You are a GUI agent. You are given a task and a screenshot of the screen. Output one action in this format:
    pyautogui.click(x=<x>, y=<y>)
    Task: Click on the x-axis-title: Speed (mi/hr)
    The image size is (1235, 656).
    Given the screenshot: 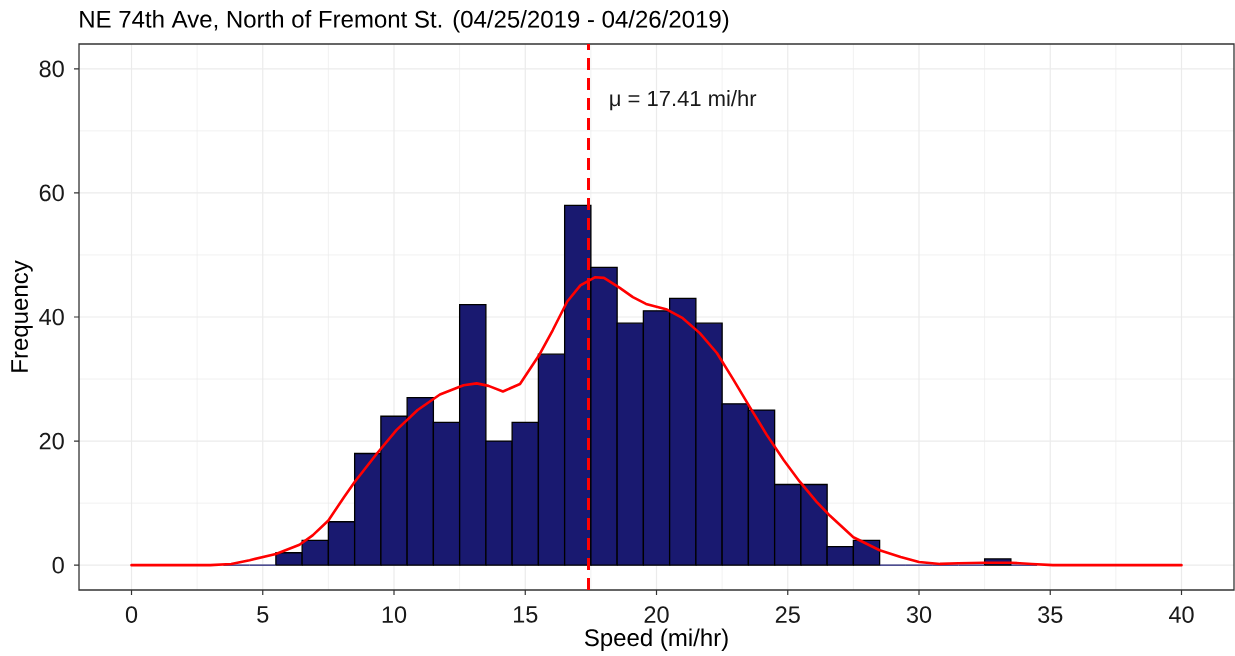 What is the action you would take?
    pyautogui.click(x=656, y=639)
    